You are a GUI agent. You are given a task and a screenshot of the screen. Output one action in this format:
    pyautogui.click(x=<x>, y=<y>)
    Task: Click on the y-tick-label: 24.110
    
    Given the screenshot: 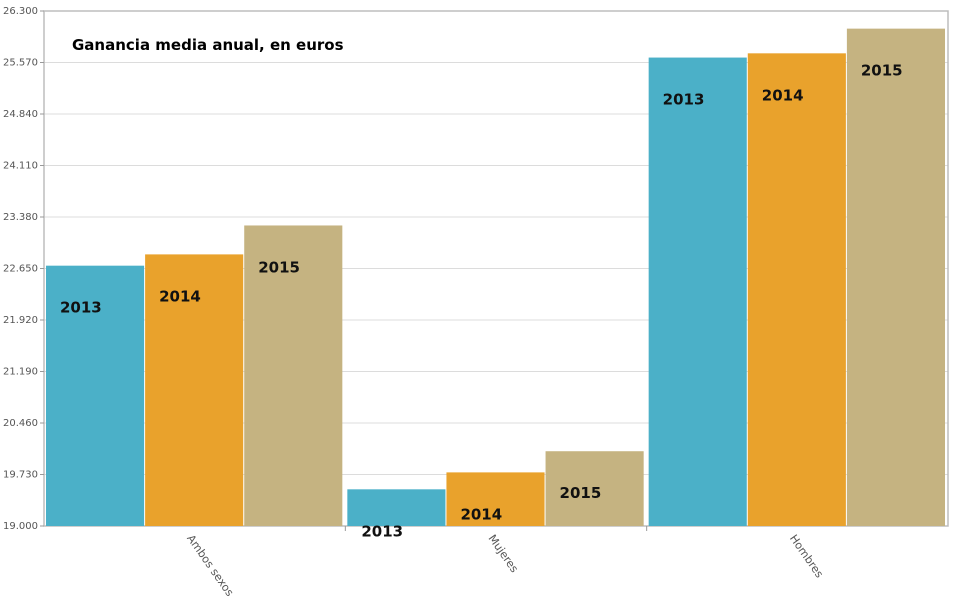 What is the action you would take?
    pyautogui.click(x=20, y=166)
    